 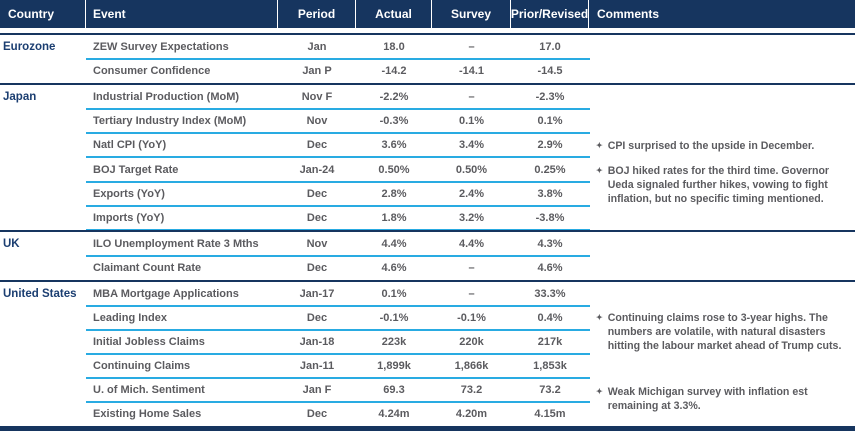 I want to click on event-cell: Existing Home Sales, so click(x=147, y=414).